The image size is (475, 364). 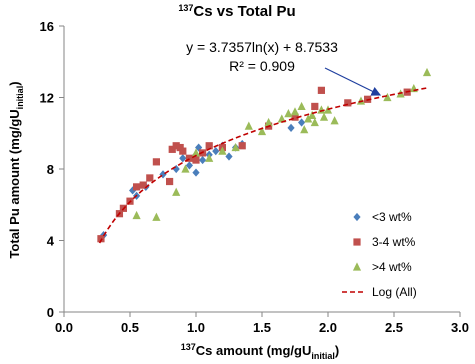 What do you see at coordinates (394, 292) in the screenshot?
I see `legend-label: Log (All)` at bounding box center [394, 292].